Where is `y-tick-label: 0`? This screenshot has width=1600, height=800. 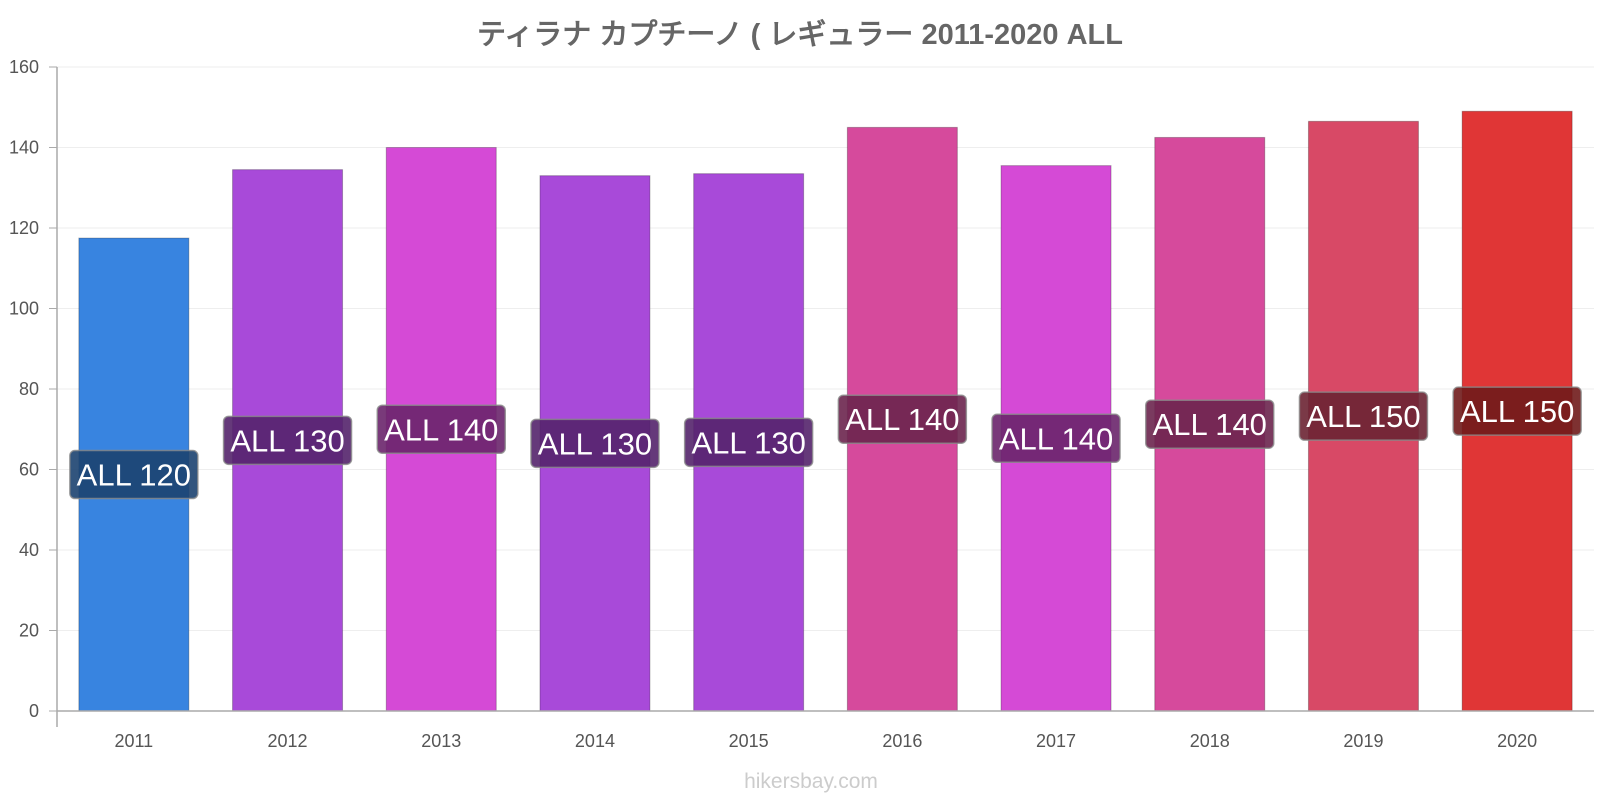
y-tick-label: 0 is located at coordinates (34, 711).